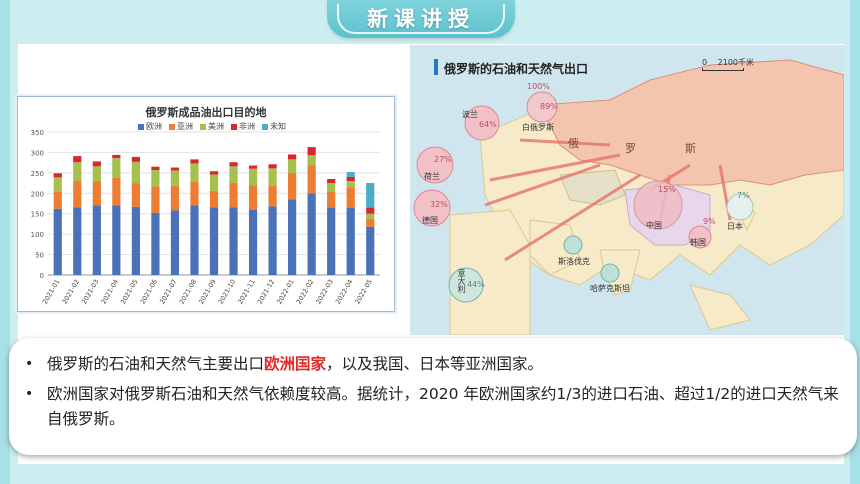 Image resolution: width=860 pixels, height=484 pixels. What do you see at coordinates (709, 221) in the screenshot?
I see `pct-korea: 9%` at bounding box center [709, 221].